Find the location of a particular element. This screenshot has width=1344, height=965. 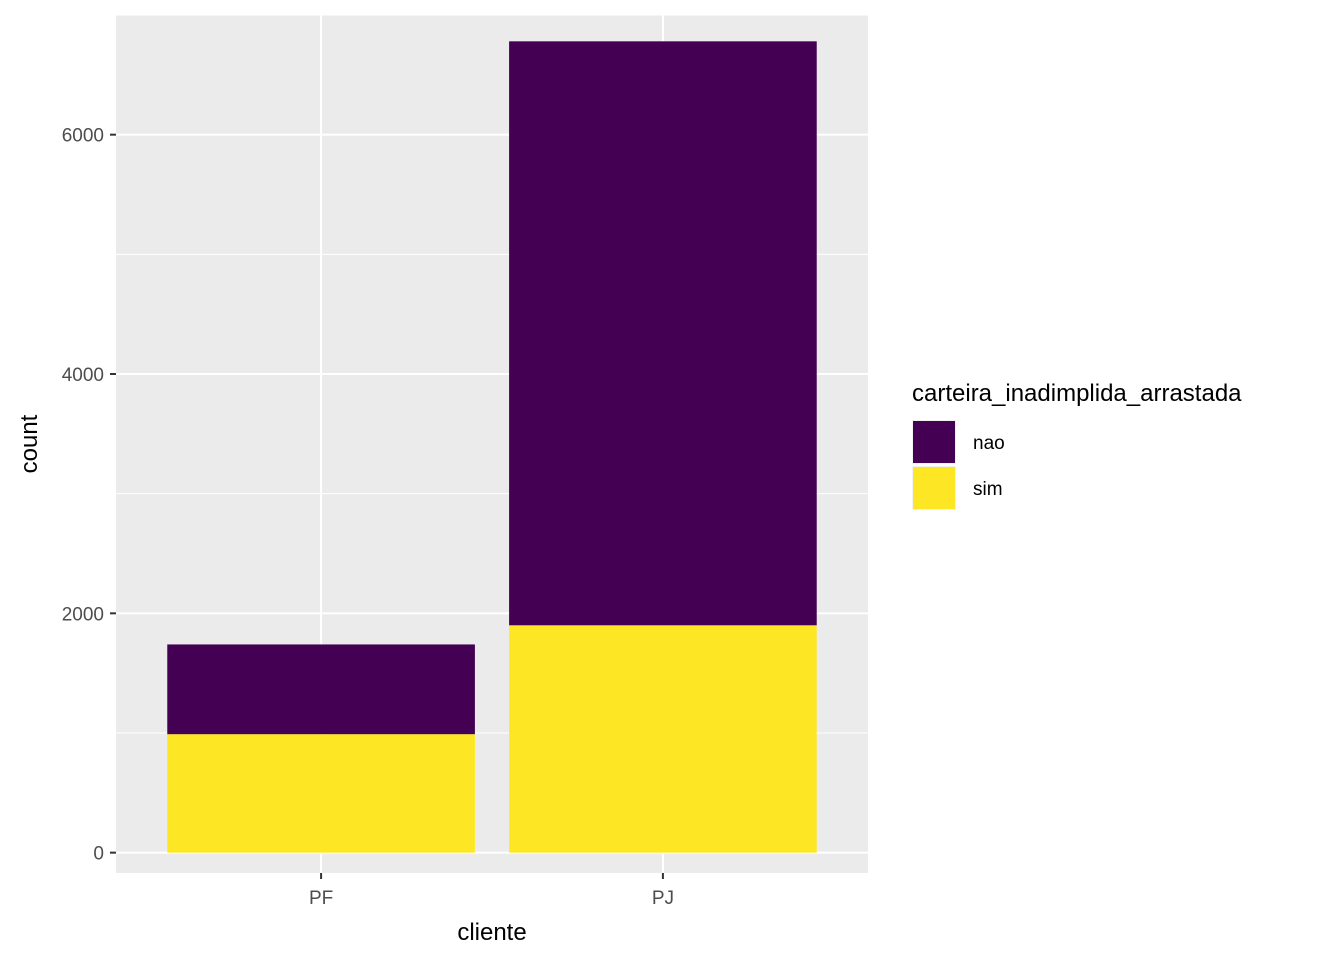

x-tick-label: PJ is located at coordinates (663, 898).